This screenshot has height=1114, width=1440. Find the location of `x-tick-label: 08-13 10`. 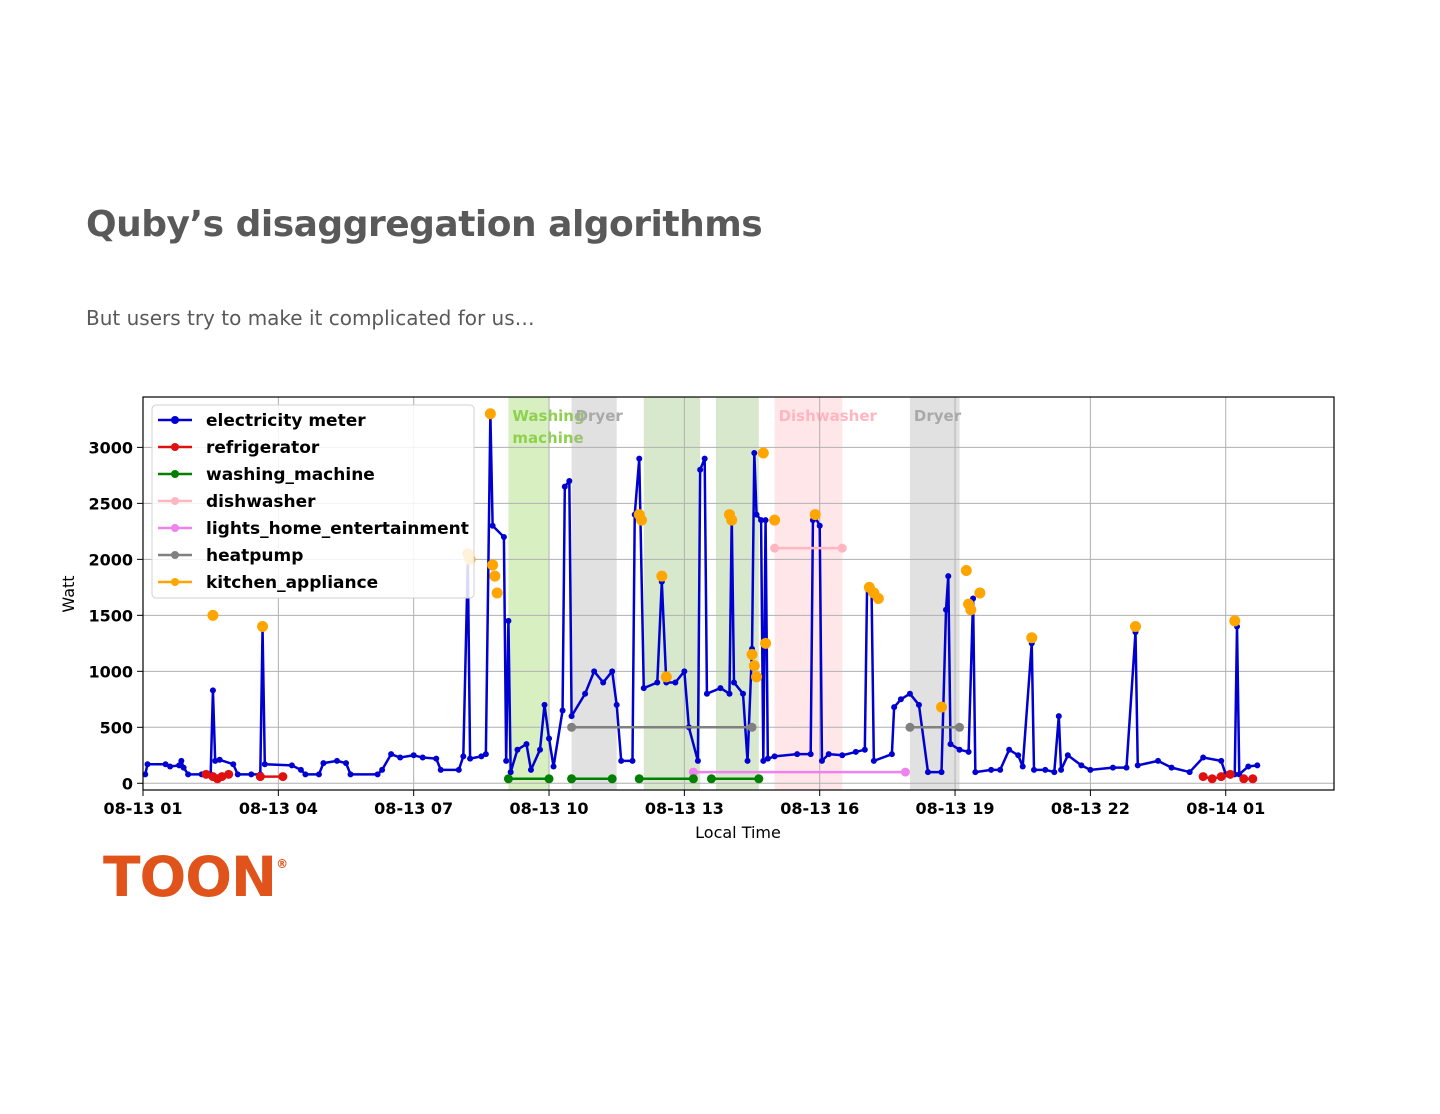

x-tick-label: 08-13 10 is located at coordinates (549, 808).